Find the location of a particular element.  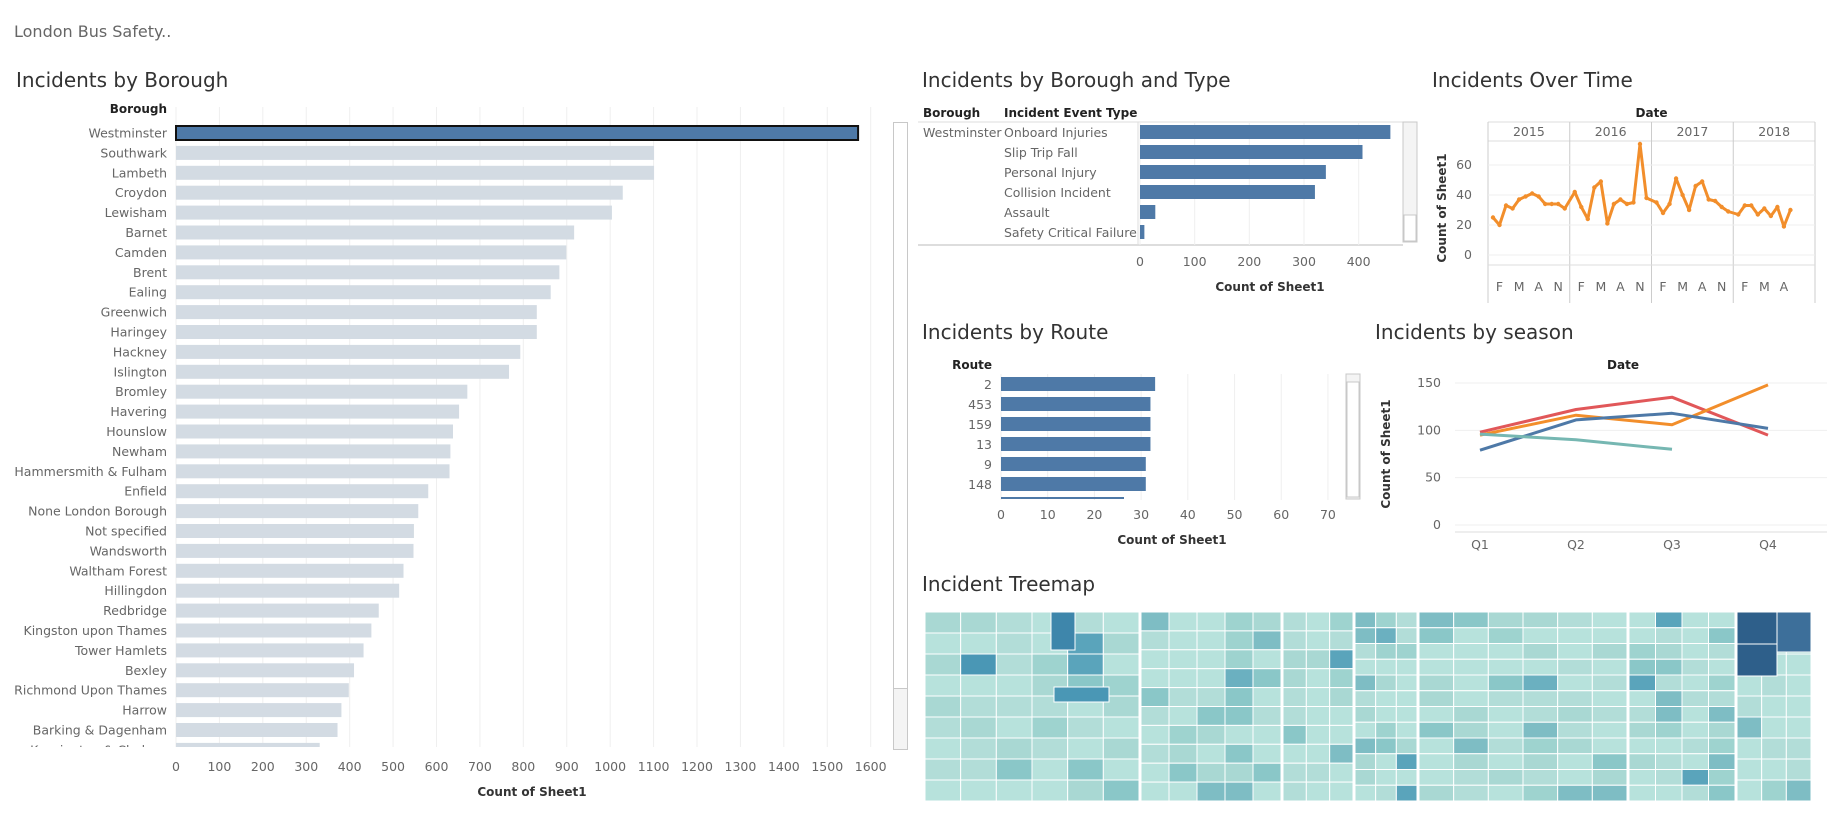

borough-label: Wandsworth is located at coordinates (128, 550).